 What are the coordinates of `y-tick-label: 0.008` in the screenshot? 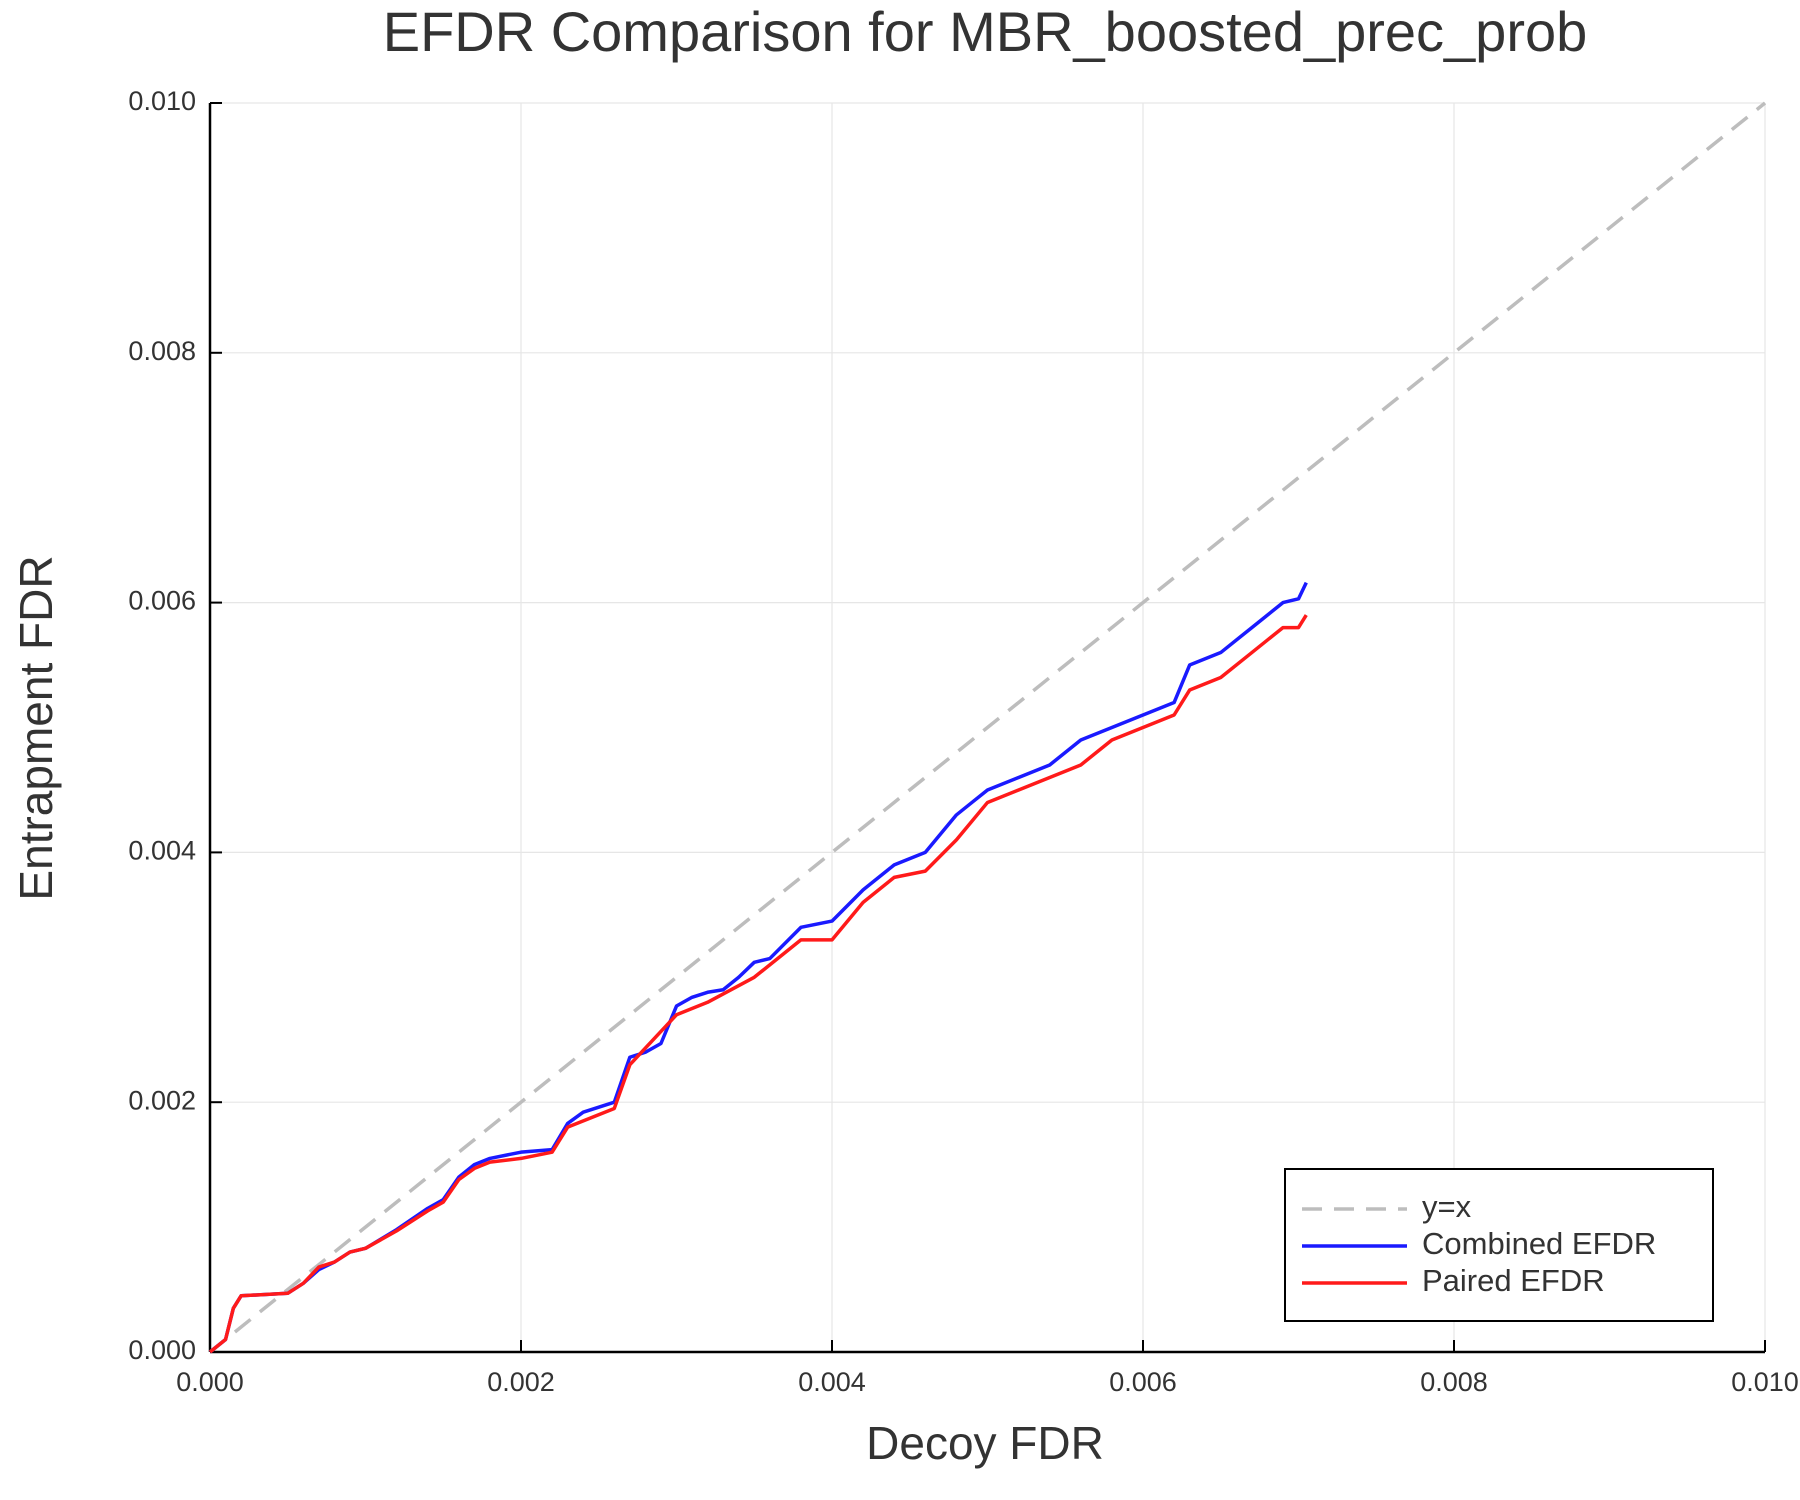 It's located at (162, 351).